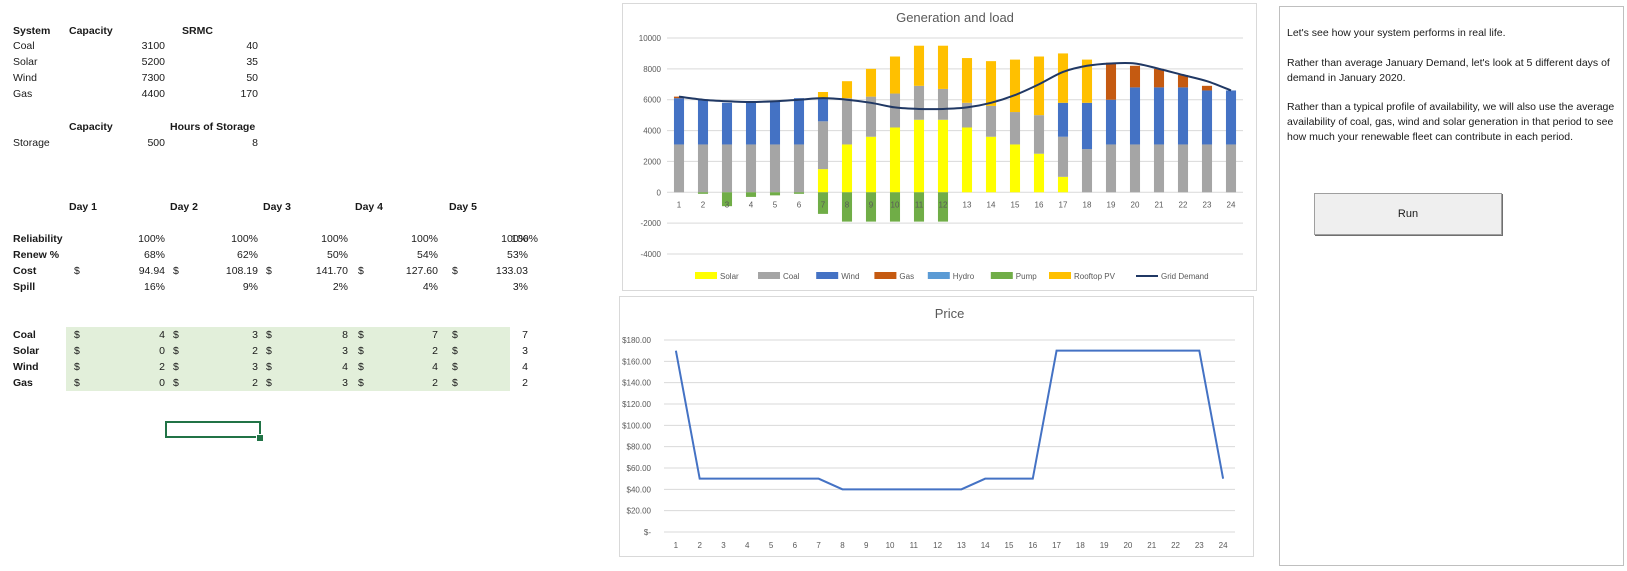 The height and width of the screenshot is (571, 1627). Describe the element at coordinates (1183, 204) in the screenshot. I see `x-tick-label: 22` at that location.